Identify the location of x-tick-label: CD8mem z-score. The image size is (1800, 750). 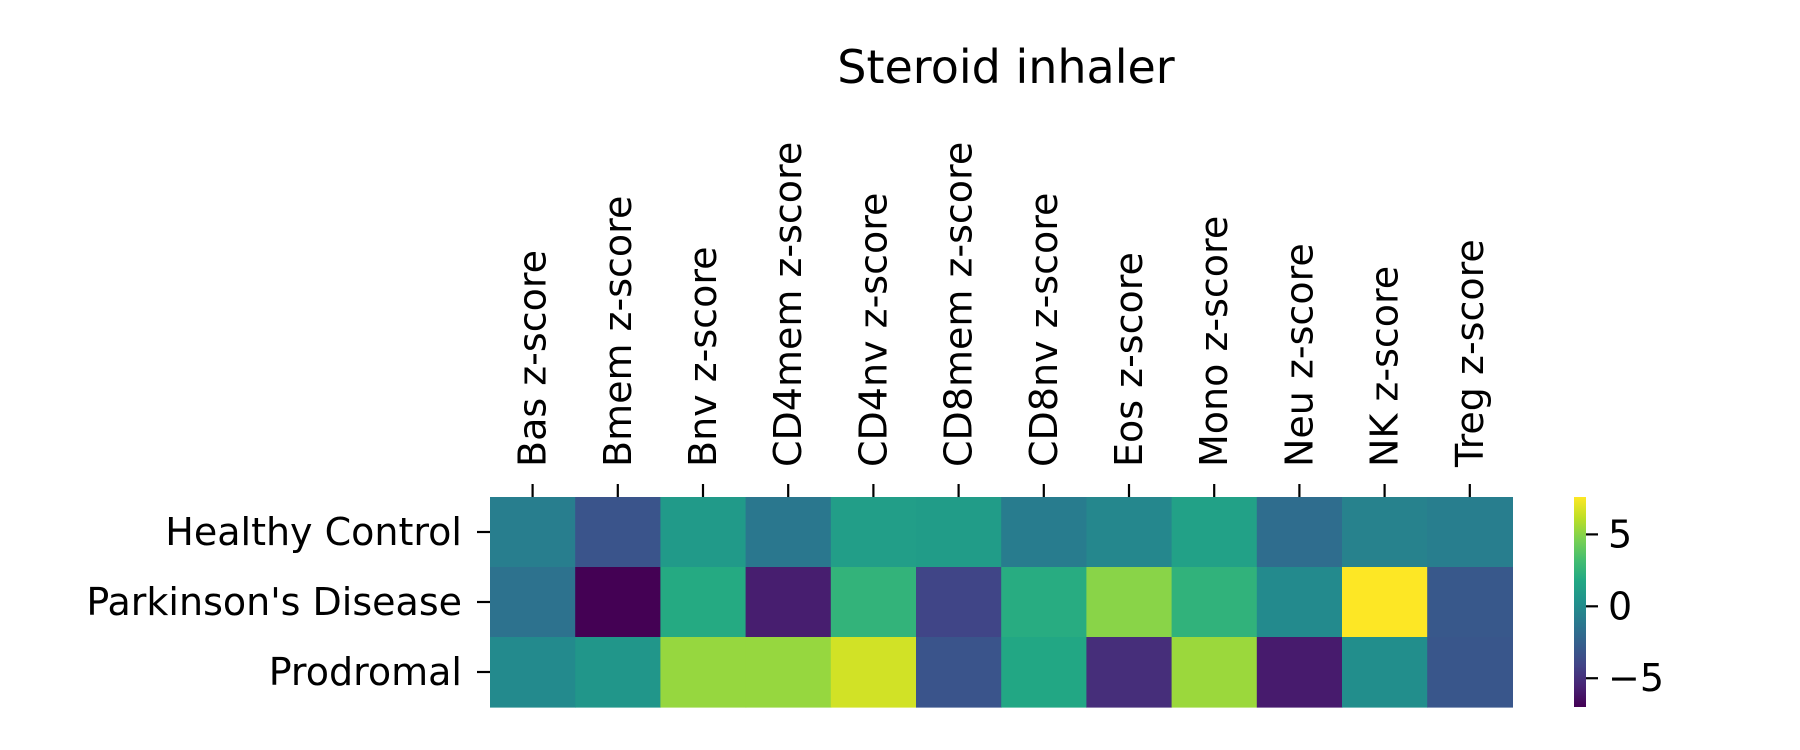
(959, 304).